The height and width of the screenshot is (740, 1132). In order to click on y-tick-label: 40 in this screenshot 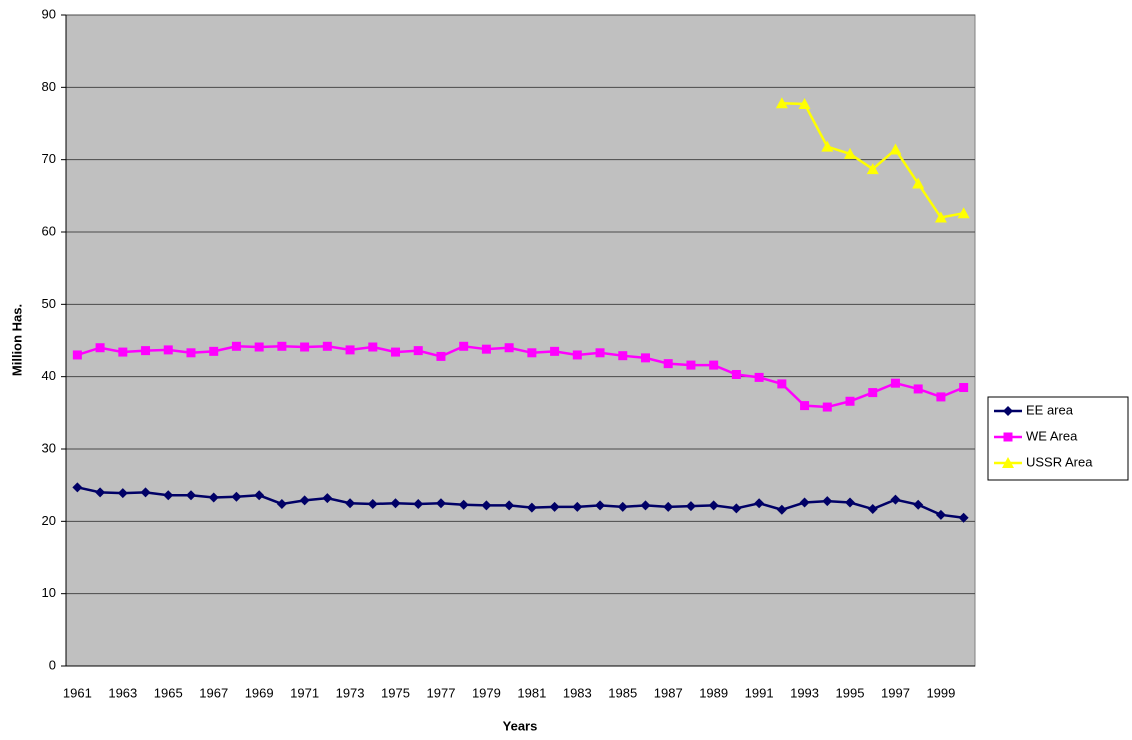, I will do `click(49, 375)`.